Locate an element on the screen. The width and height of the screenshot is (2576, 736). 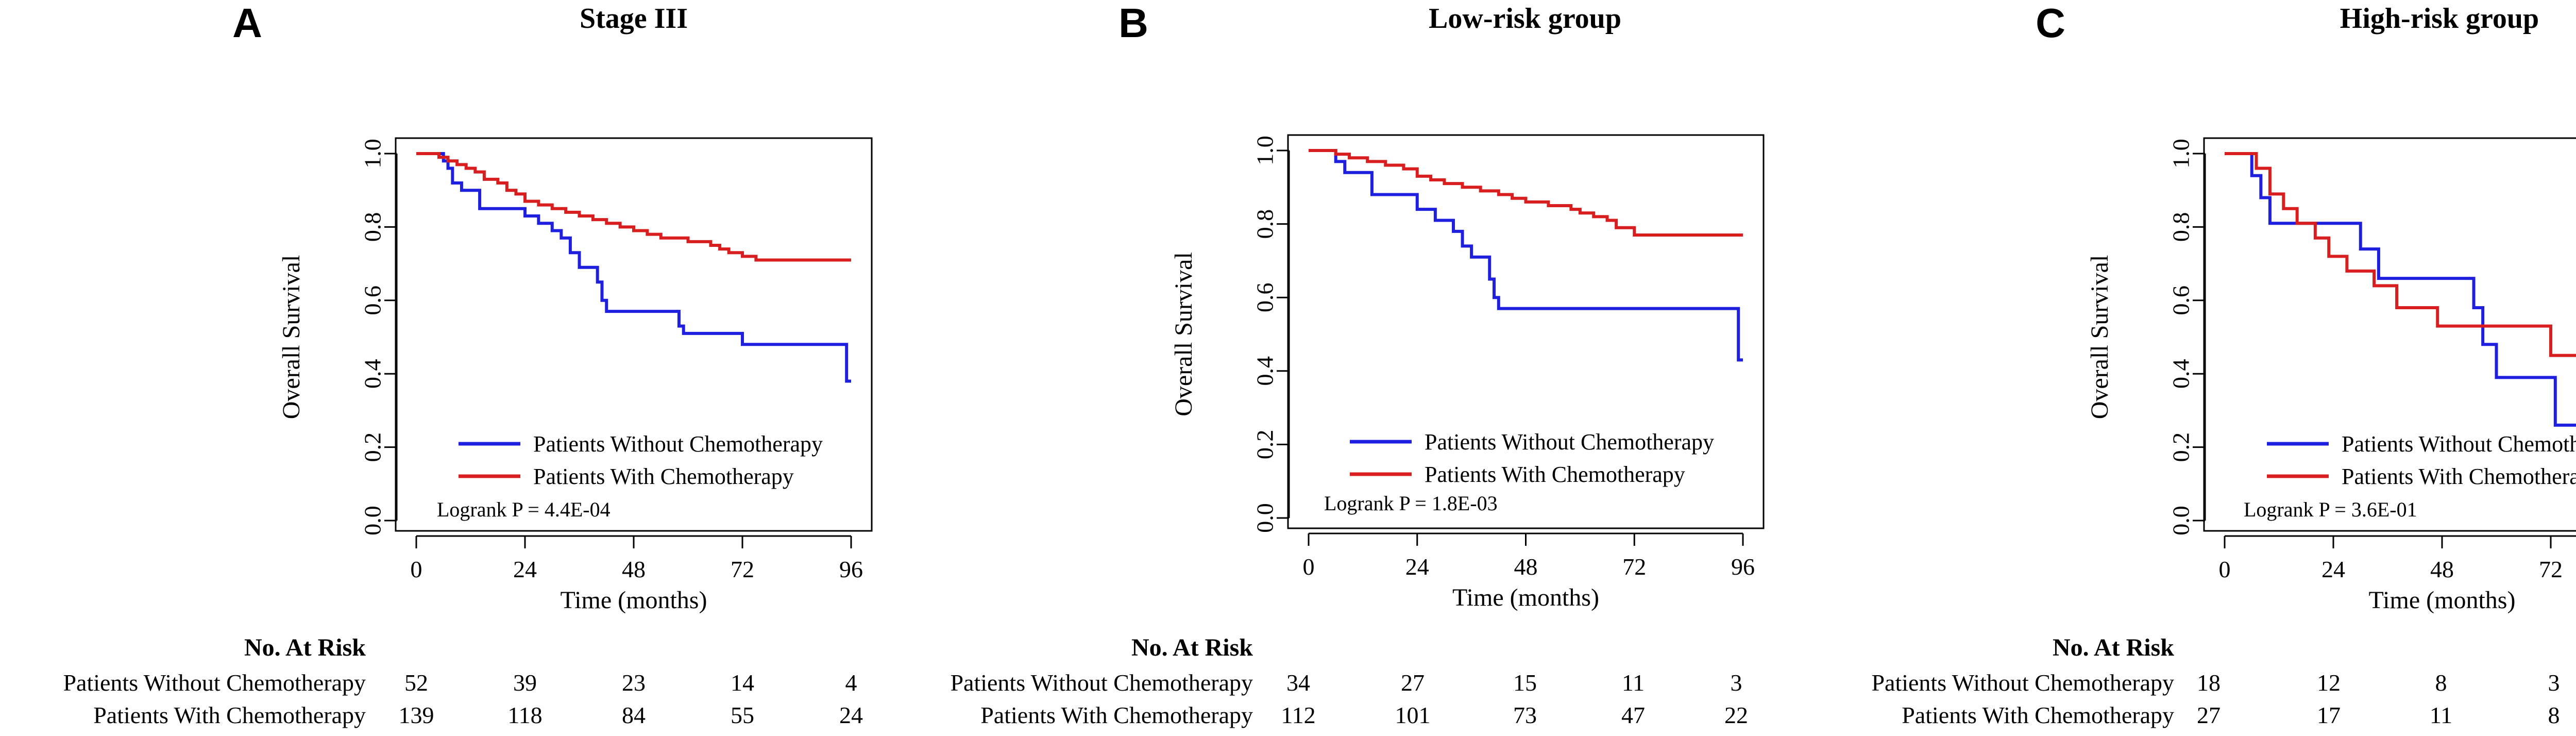
risk-count: 47 is located at coordinates (1633, 715).